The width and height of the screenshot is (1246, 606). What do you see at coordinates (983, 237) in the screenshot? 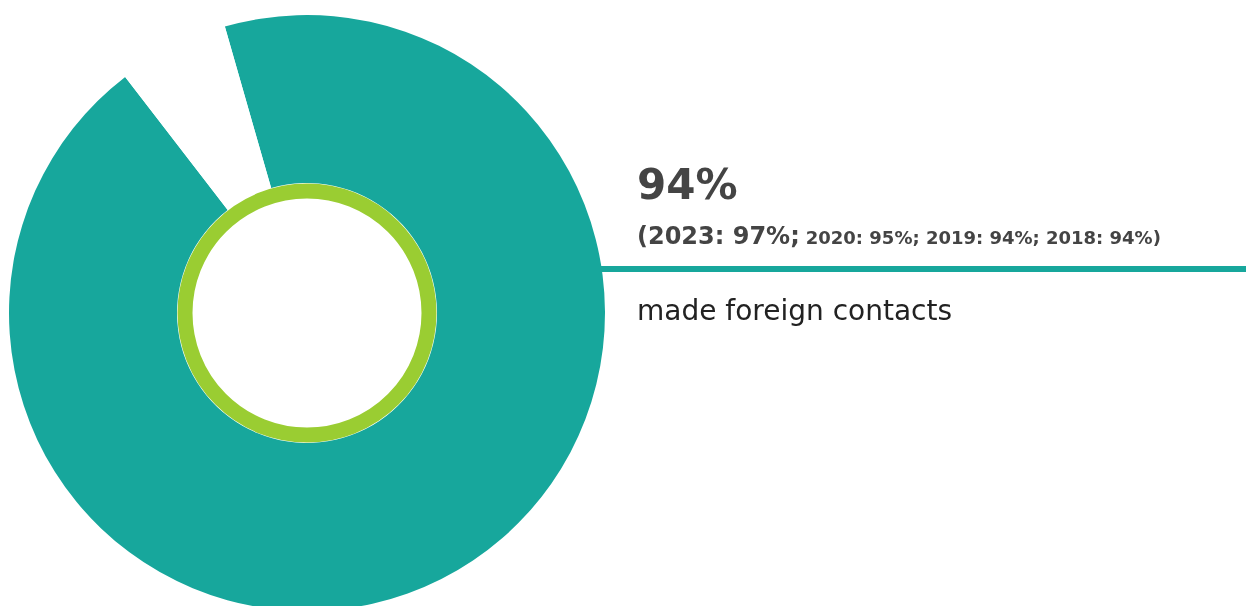
I see `text: 2020: 95%; 2019: 94%; 2018: 94%)` at bounding box center [983, 237].